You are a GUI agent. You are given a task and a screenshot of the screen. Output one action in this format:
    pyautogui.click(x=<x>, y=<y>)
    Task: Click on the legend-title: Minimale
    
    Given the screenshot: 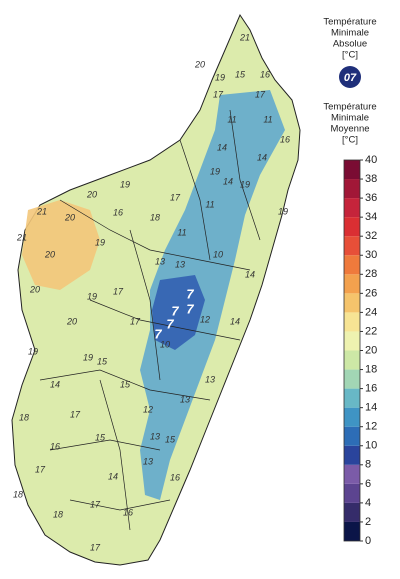 What is the action you would take?
    pyautogui.click(x=350, y=118)
    